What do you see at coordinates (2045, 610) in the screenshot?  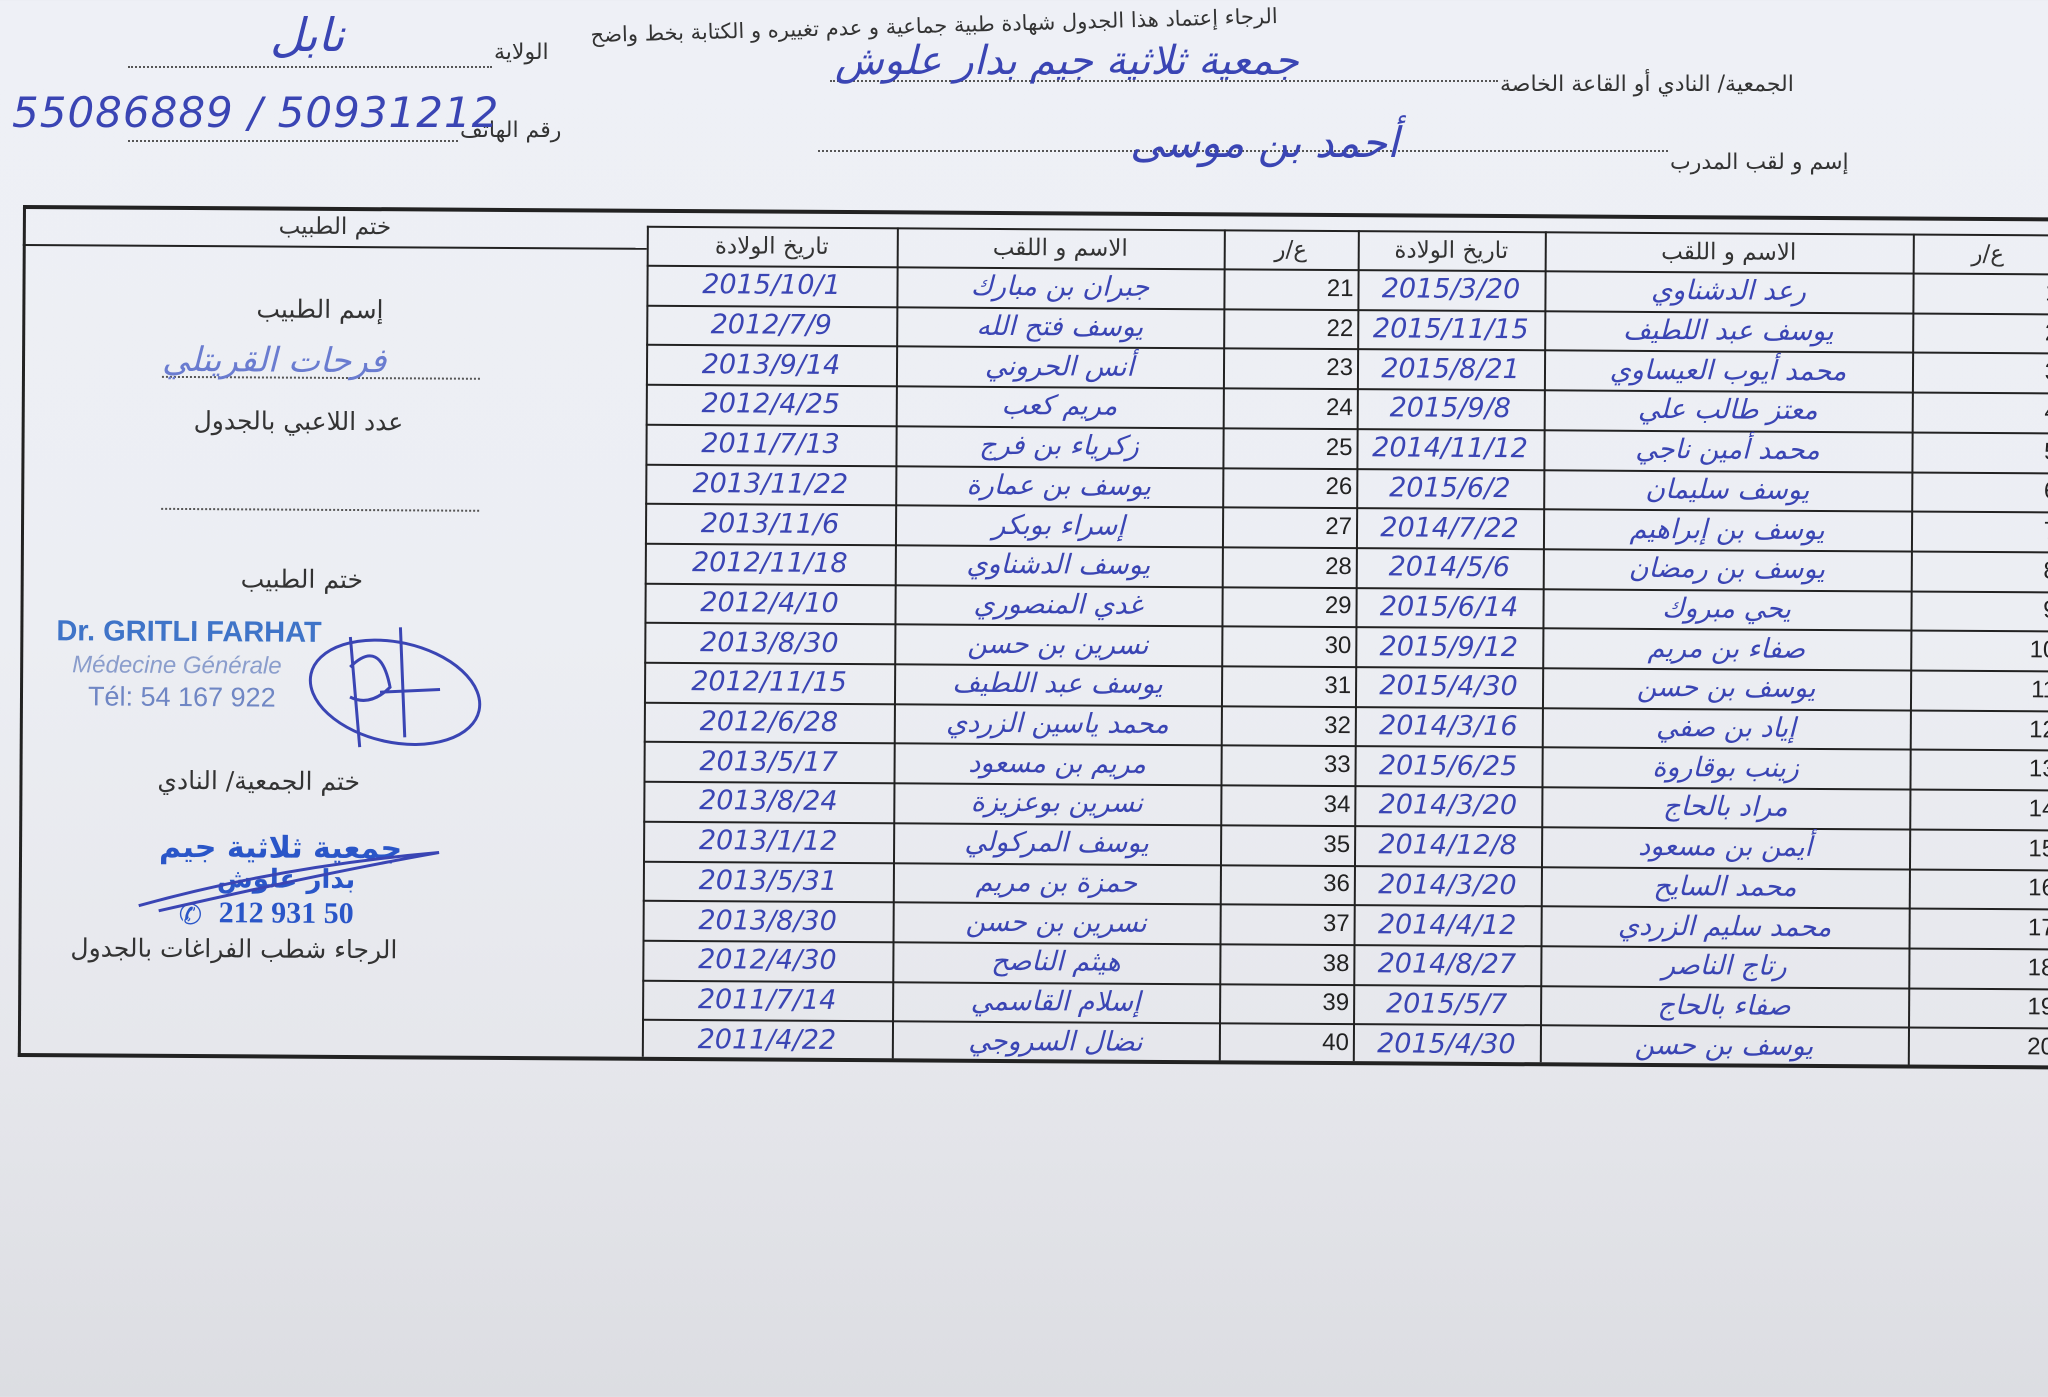 I see `right-row-number: 9` at bounding box center [2045, 610].